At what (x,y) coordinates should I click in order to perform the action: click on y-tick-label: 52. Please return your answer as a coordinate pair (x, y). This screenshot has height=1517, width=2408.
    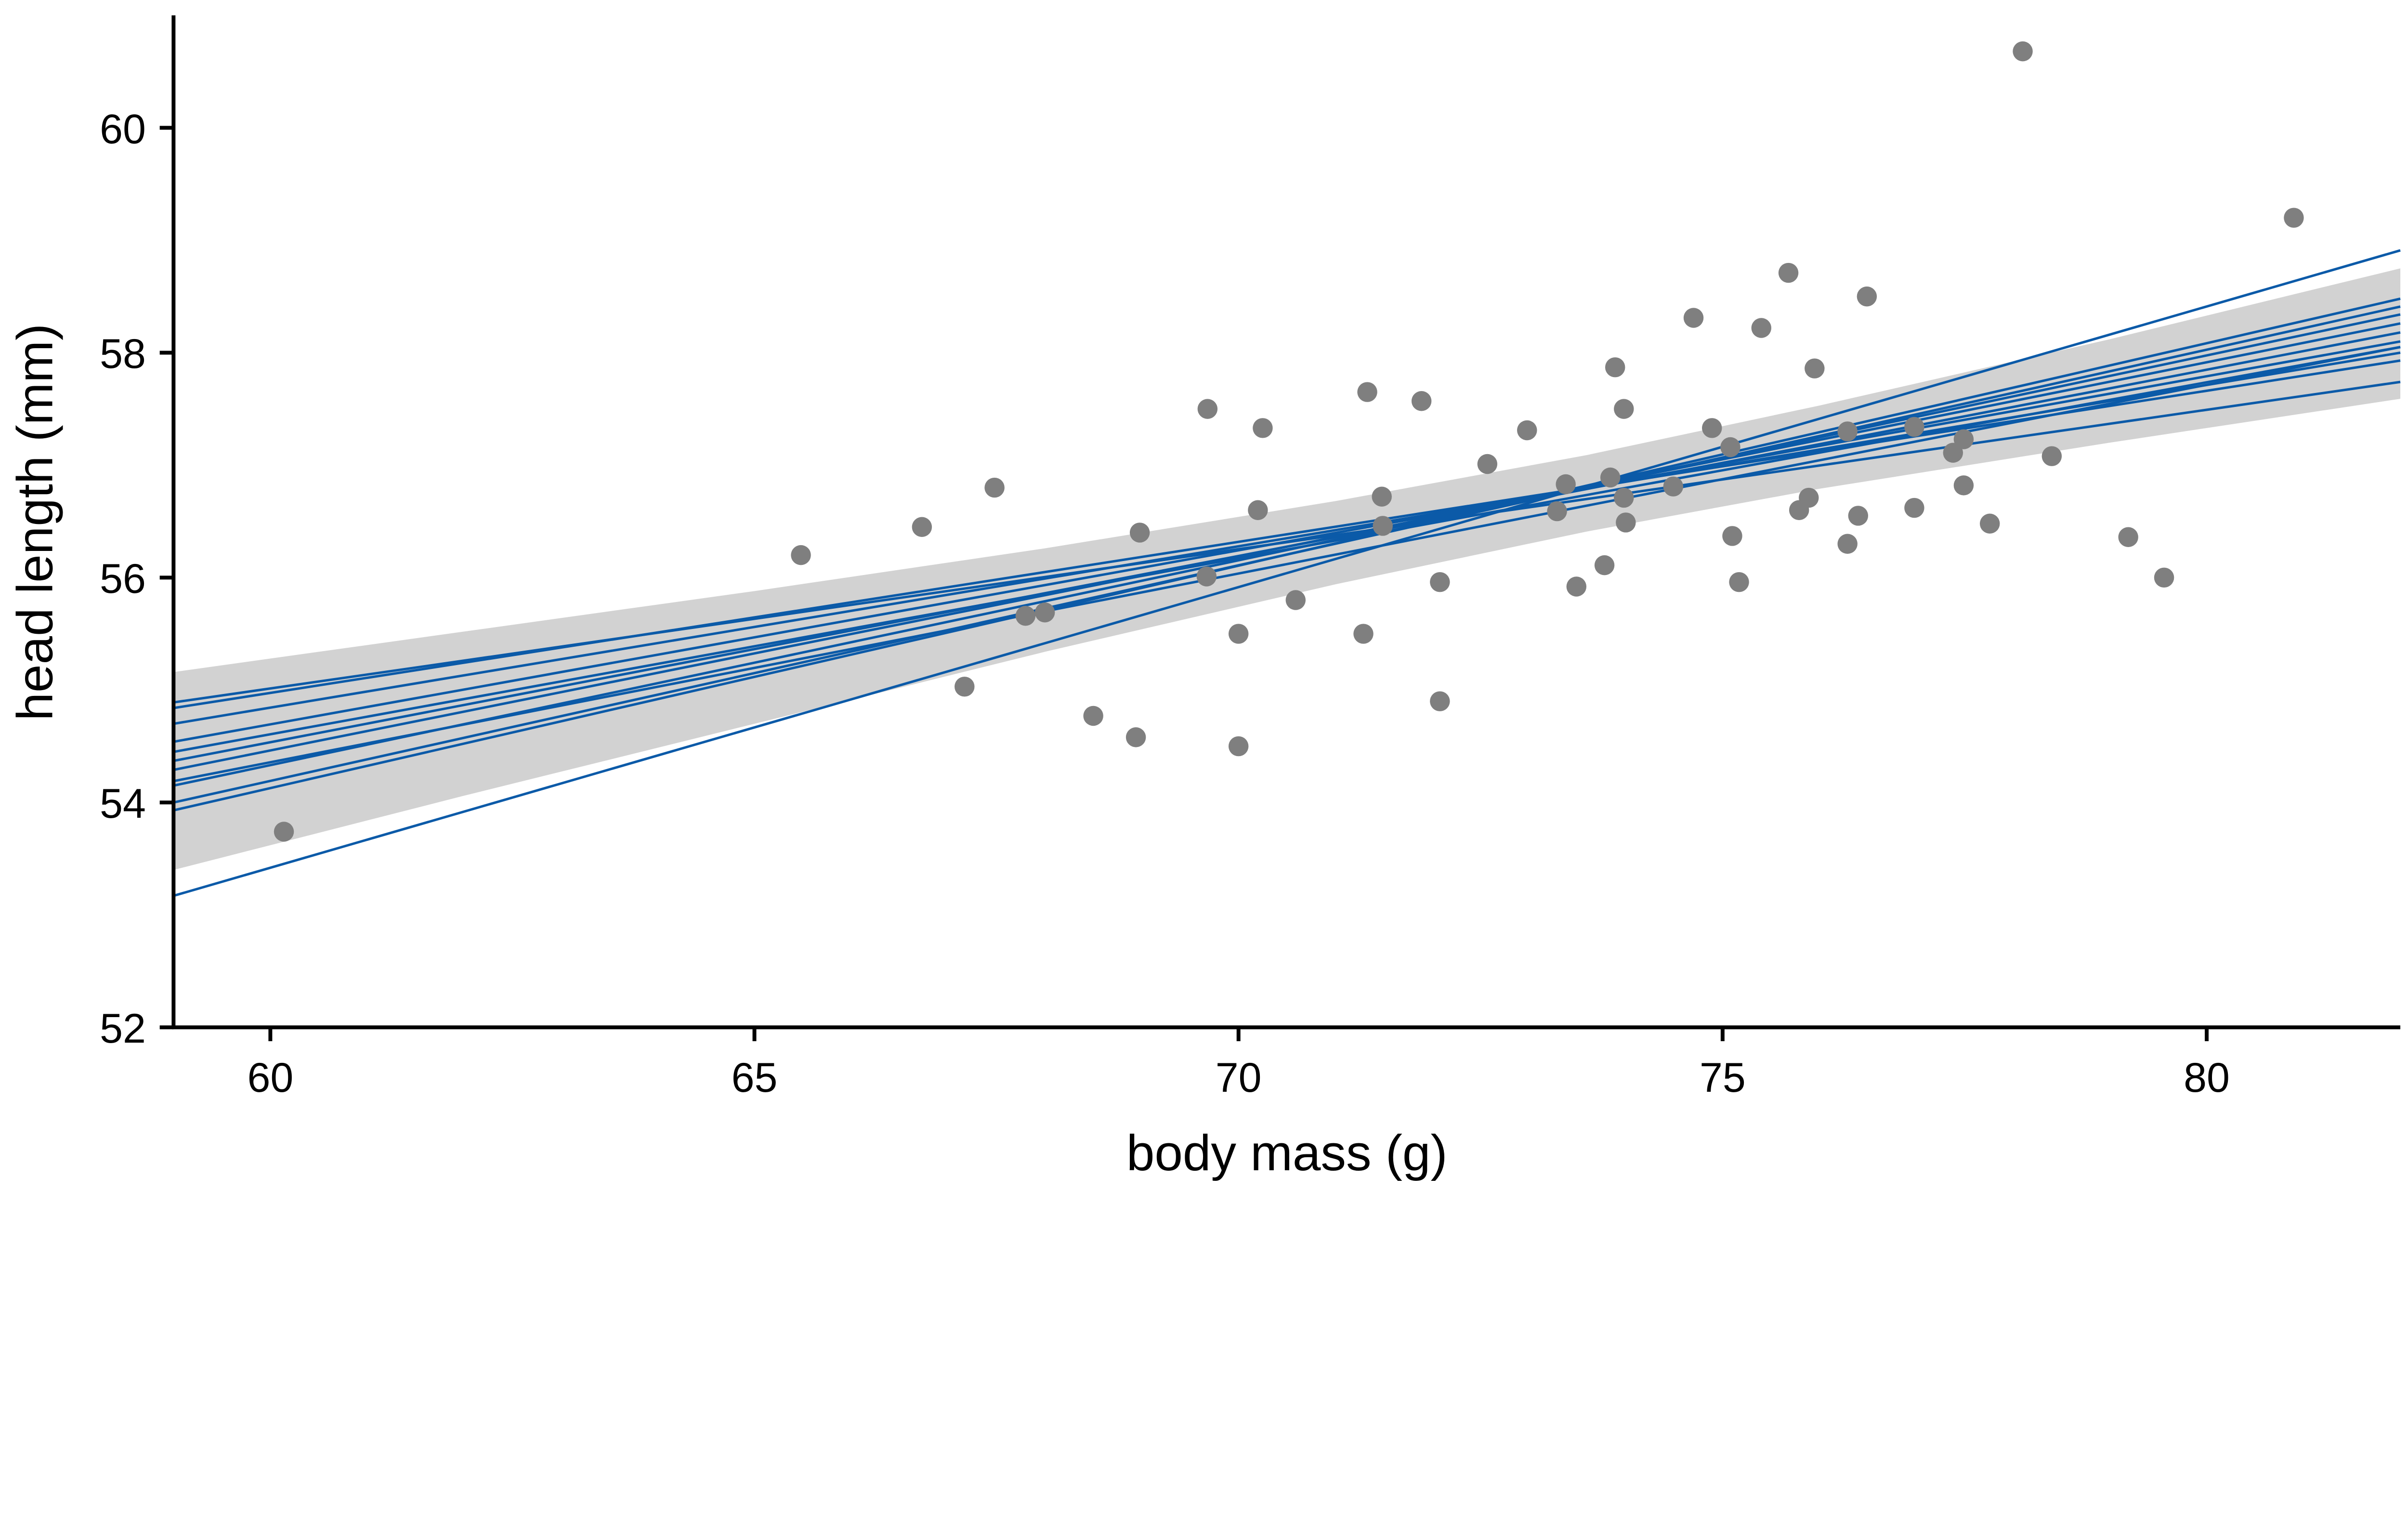
    Looking at the image, I should click on (123, 1029).